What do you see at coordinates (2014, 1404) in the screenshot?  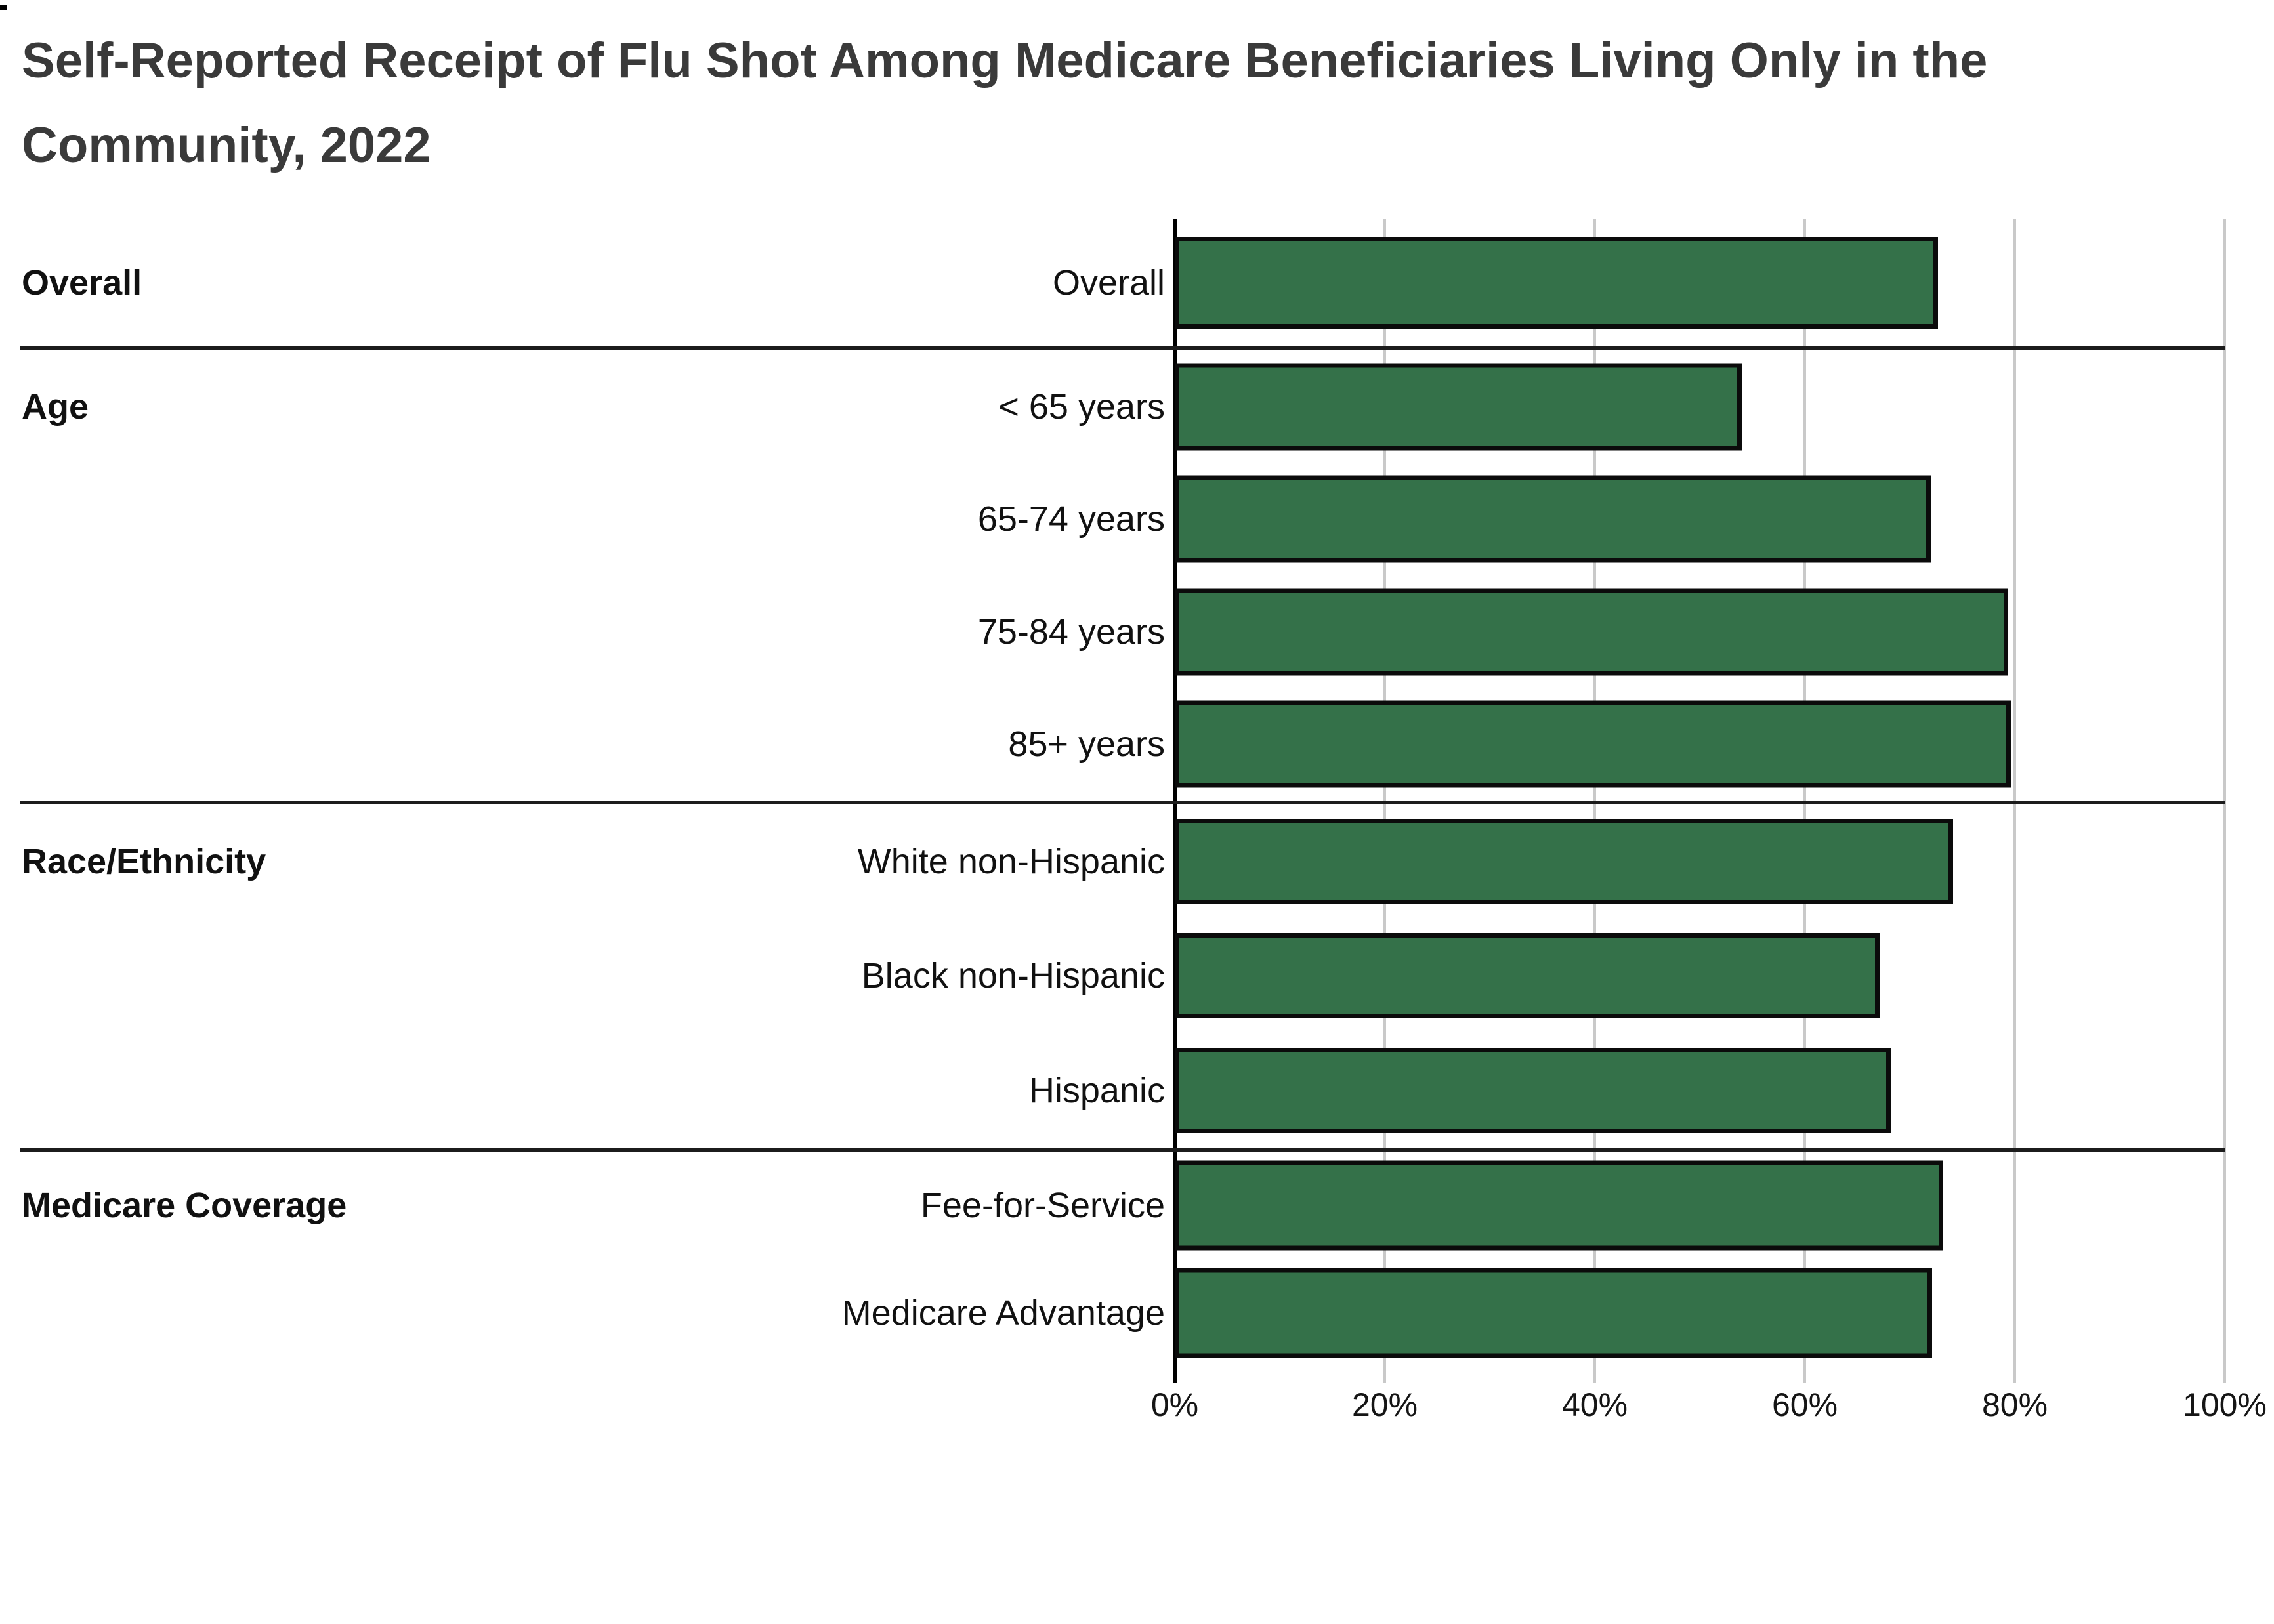 I see `x-tick-label-80: 80%` at bounding box center [2014, 1404].